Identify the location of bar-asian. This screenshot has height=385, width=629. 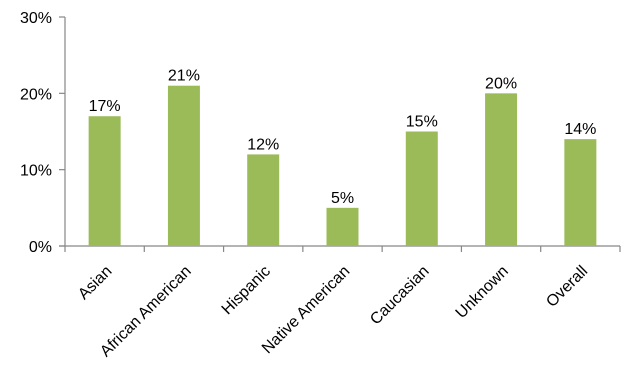
(104, 181).